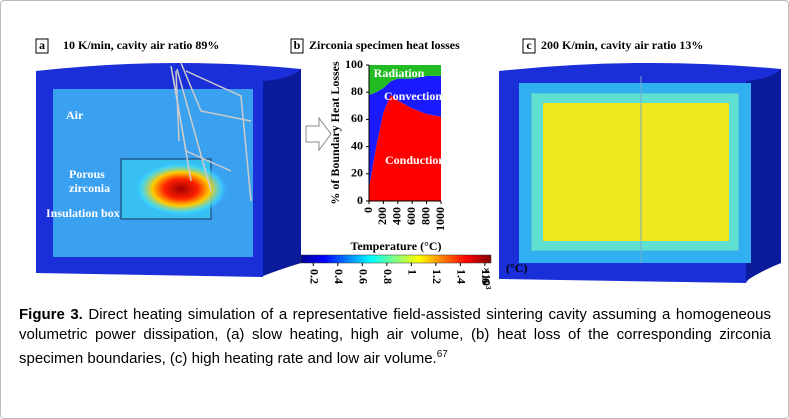  I want to click on series-label: Convection, so click(413, 96).